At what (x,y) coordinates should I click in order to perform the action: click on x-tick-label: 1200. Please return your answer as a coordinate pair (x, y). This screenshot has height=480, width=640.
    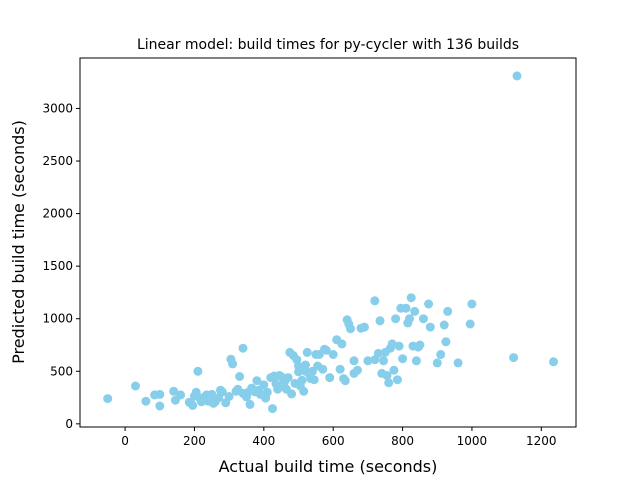
    Looking at the image, I should click on (541, 441).